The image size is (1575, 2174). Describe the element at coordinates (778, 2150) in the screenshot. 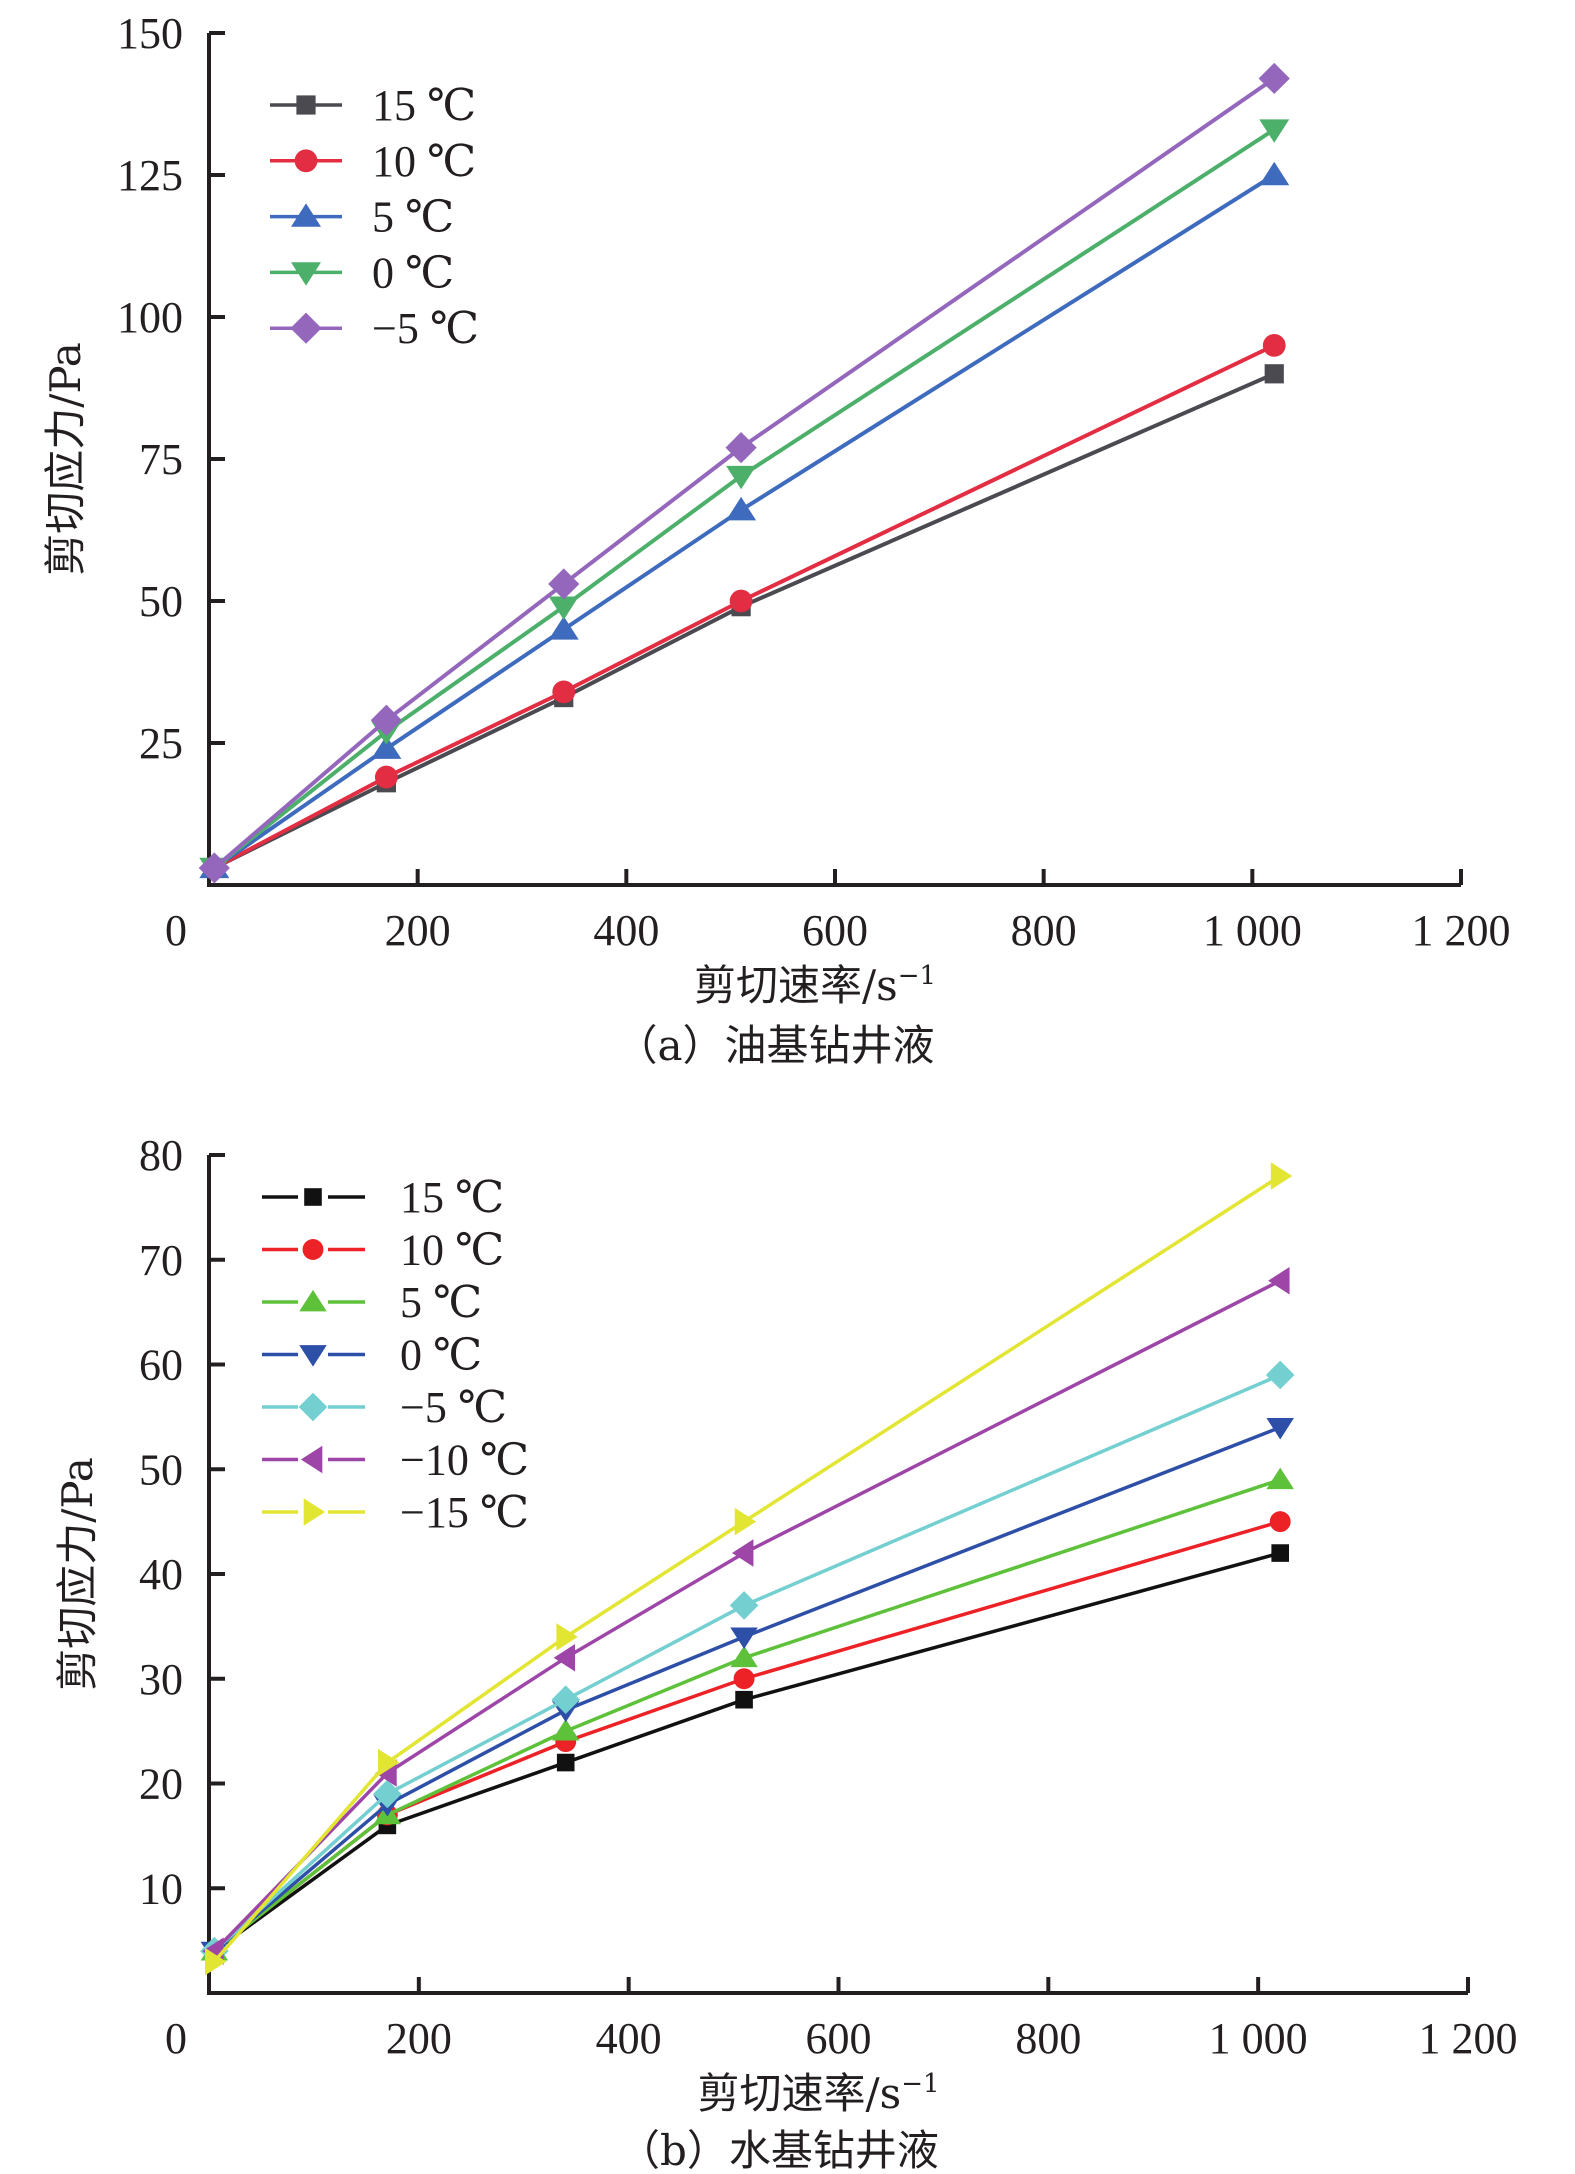

I see `chart-caption: （b）水基钻井液` at that location.